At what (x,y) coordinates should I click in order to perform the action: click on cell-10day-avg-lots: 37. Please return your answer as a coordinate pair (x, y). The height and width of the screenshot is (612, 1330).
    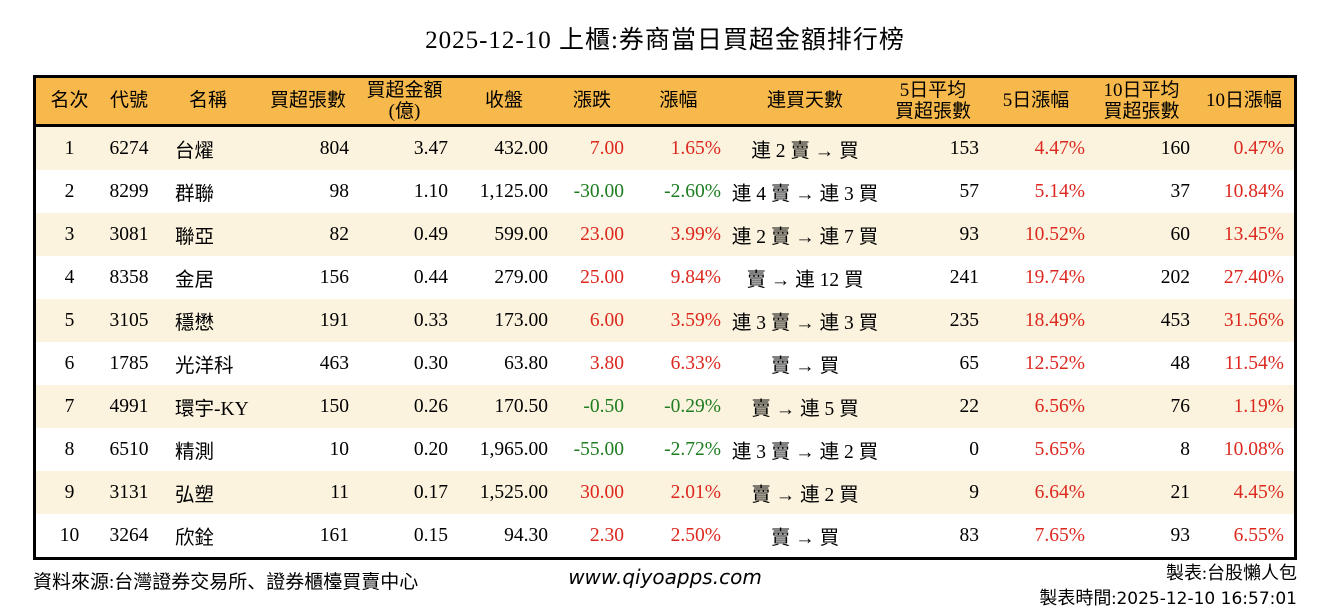
    Looking at the image, I should click on (1180, 191).